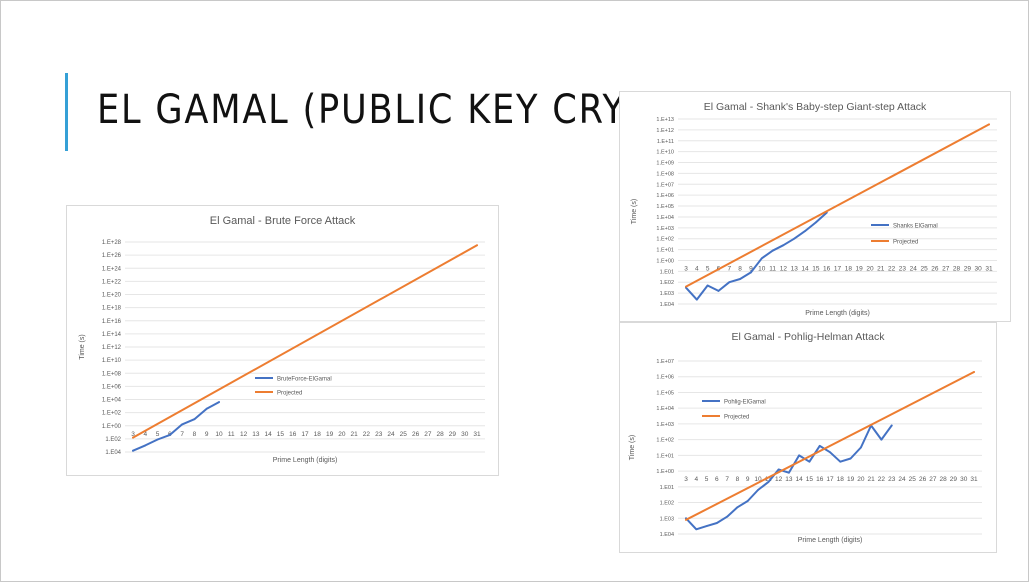 The width and height of the screenshot is (1029, 582). Describe the element at coordinates (837, 313) in the screenshot. I see `x-axis-label: Prime Length (digits)` at that location.